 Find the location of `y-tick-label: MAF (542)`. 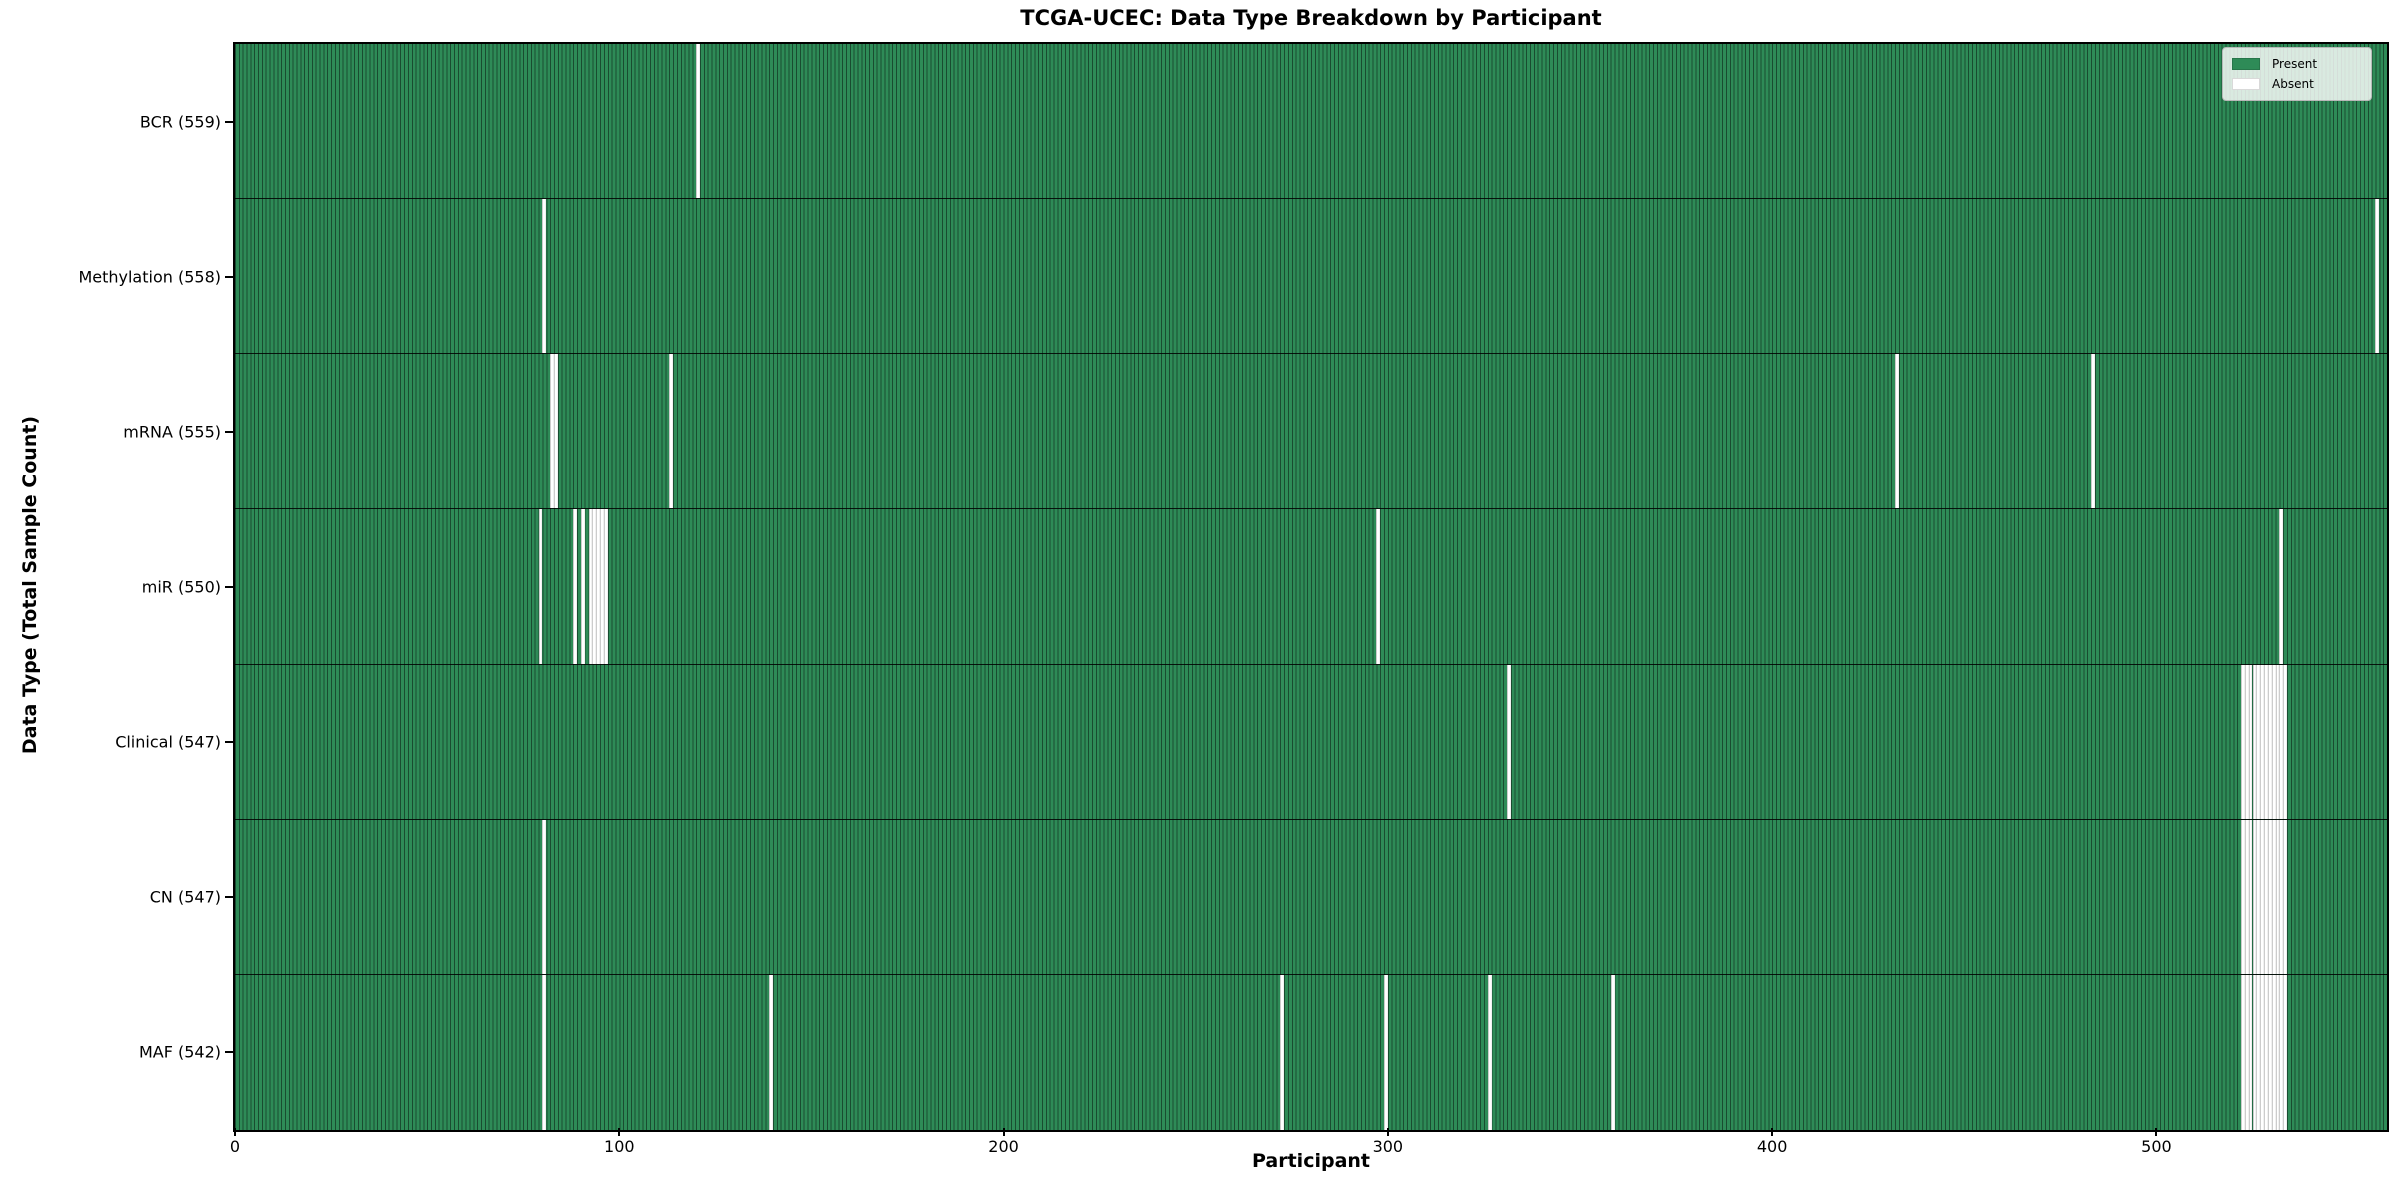

y-tick-label: MAF (542) is located at coordinates (179, 1052).